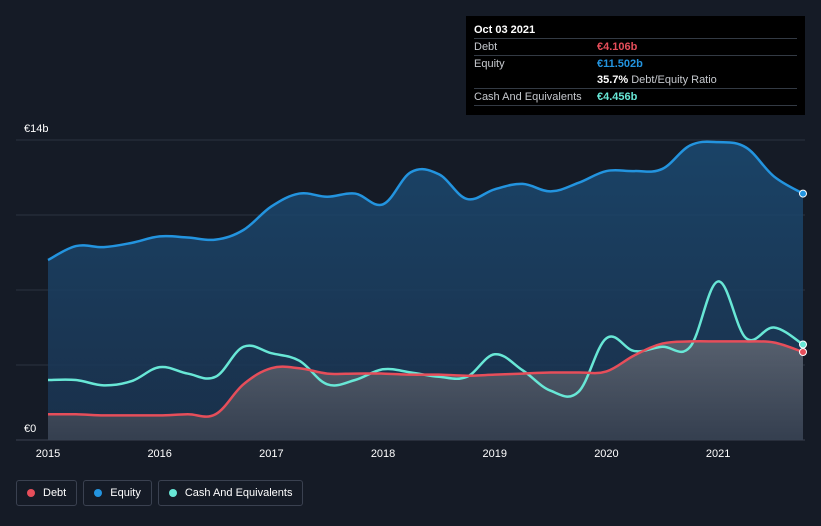 The image size is (821, 526). I want to click on legend-debt-label: Debt, so click(55, 493).